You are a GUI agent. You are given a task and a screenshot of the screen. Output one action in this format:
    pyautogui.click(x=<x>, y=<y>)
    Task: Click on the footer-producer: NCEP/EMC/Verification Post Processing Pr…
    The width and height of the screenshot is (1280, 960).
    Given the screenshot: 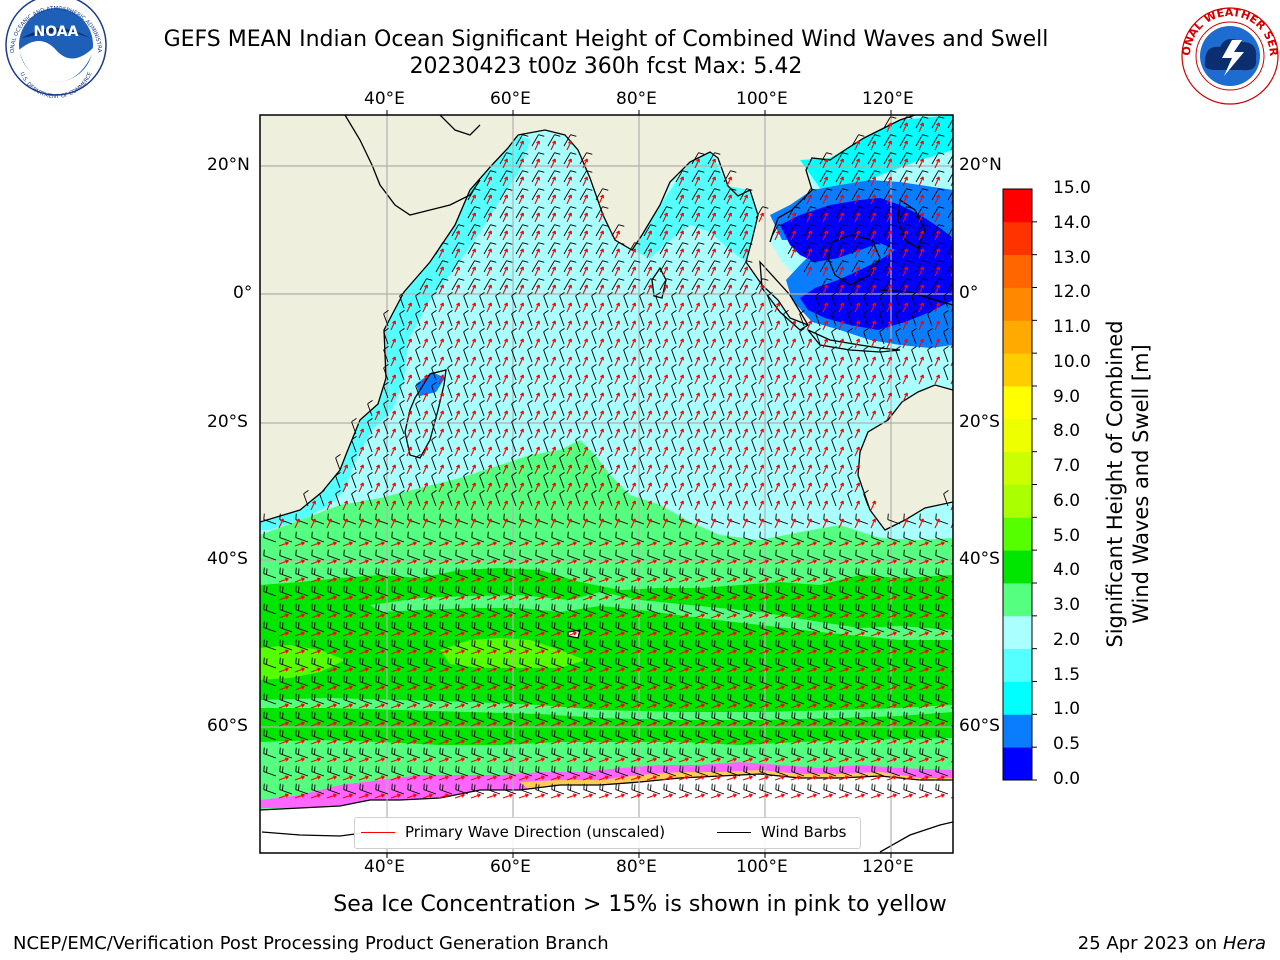 What is the action you would take?
    pyautogui.click(x=311, y=943)
    